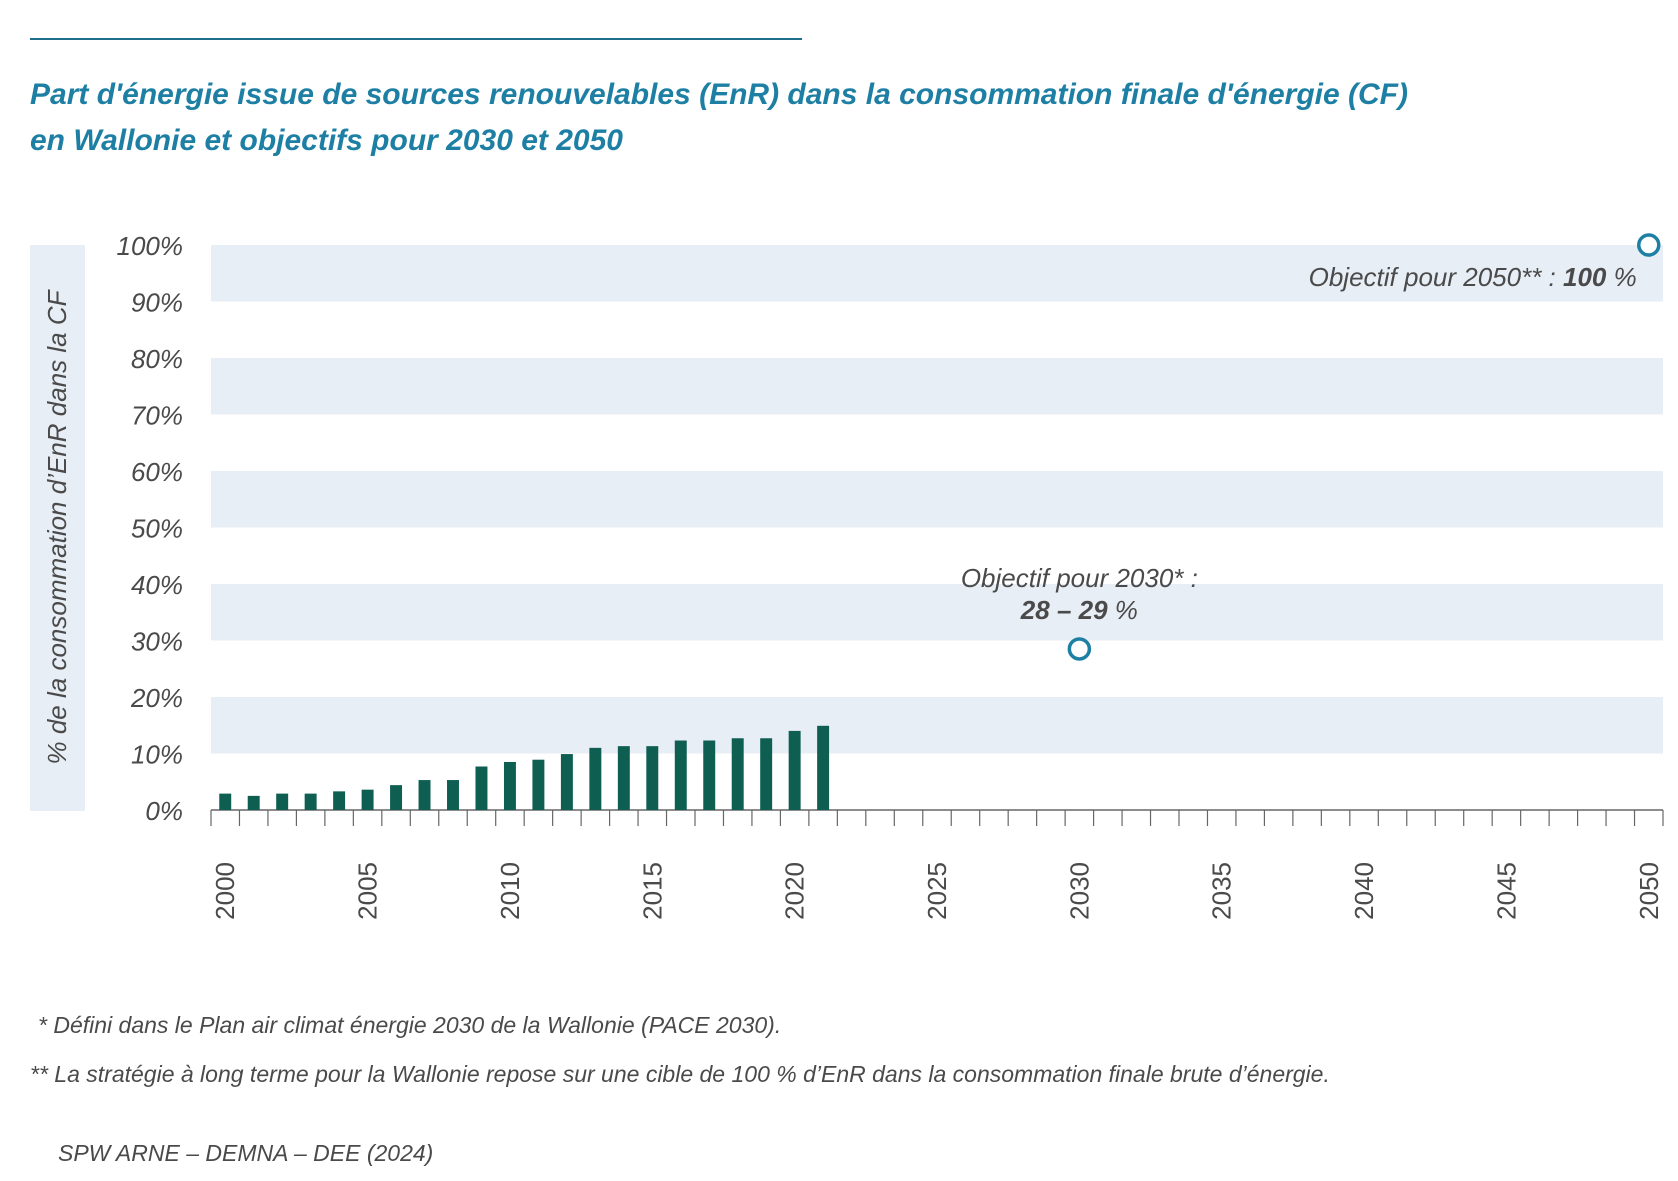 The width and height of the screenshot is (1678, 1181). Describe the element at coordinates (1436, 277) in the screenshot. I see `target-text: Objectif pour 2050** :` at that location.